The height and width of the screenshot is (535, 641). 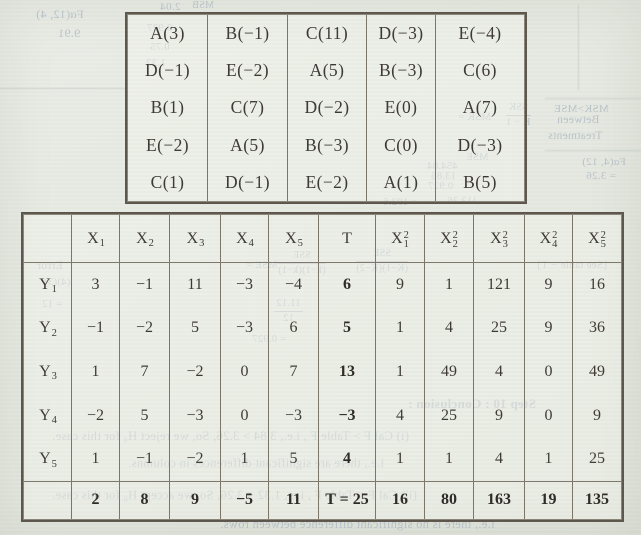 What do you see at coordinates (248, 34) in the screenshot?
I see `latin-square-cell: B(−1)` at bounding box center [248, 34].